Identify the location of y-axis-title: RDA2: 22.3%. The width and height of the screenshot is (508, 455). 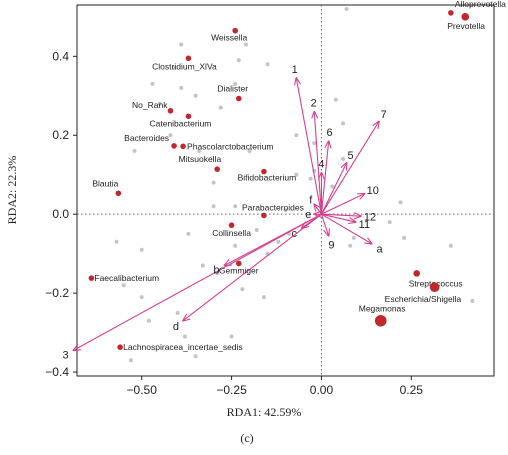
(12, 190).